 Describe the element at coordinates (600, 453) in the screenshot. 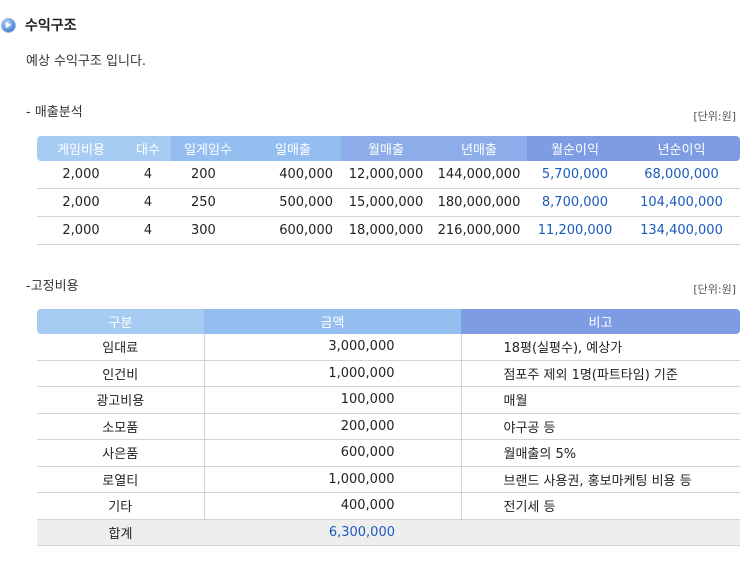

I see `cell: 월매출의 5%` at that location.